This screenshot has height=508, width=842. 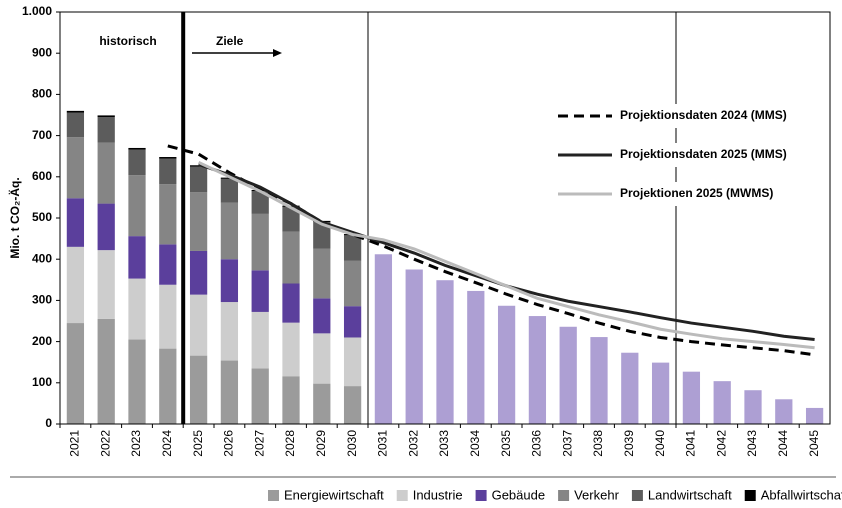 What do you see at coordinates (352, 443) in the screenshot?
I see `x-tick-label: 2030` at bounding box center [352, 443].